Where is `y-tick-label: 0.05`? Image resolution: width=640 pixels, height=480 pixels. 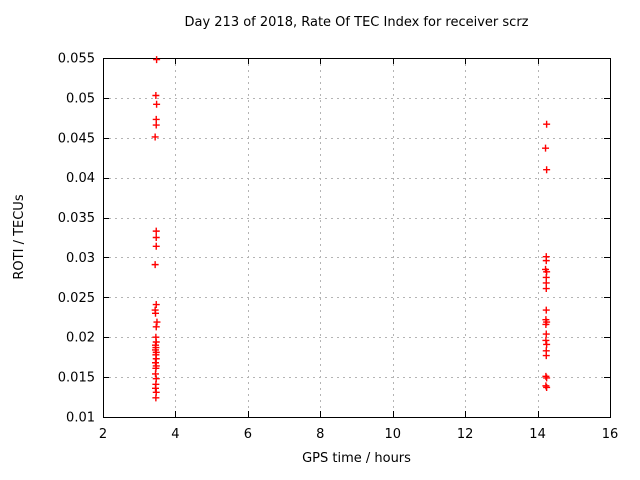
y-tick-label: 0.05 is located at coordinates (80, 98).